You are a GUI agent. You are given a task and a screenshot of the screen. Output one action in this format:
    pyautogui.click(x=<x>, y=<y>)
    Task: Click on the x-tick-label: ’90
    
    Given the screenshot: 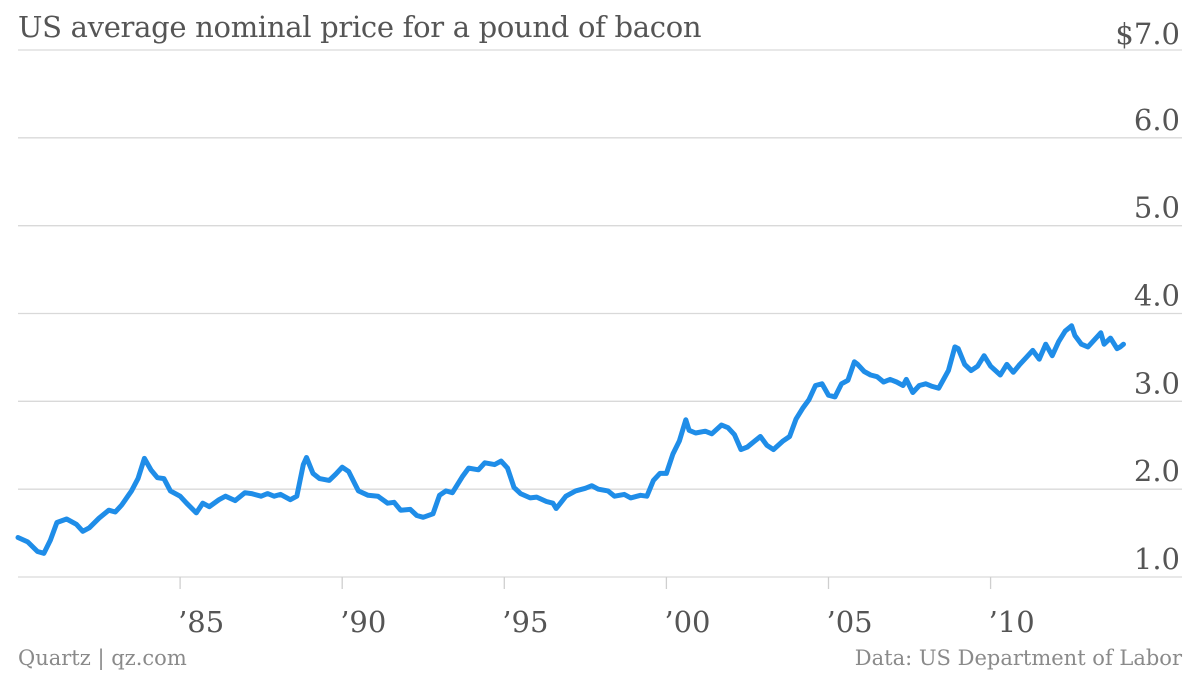 What is the action you would take?
    pyautogui.click(x=363, y=622)
    